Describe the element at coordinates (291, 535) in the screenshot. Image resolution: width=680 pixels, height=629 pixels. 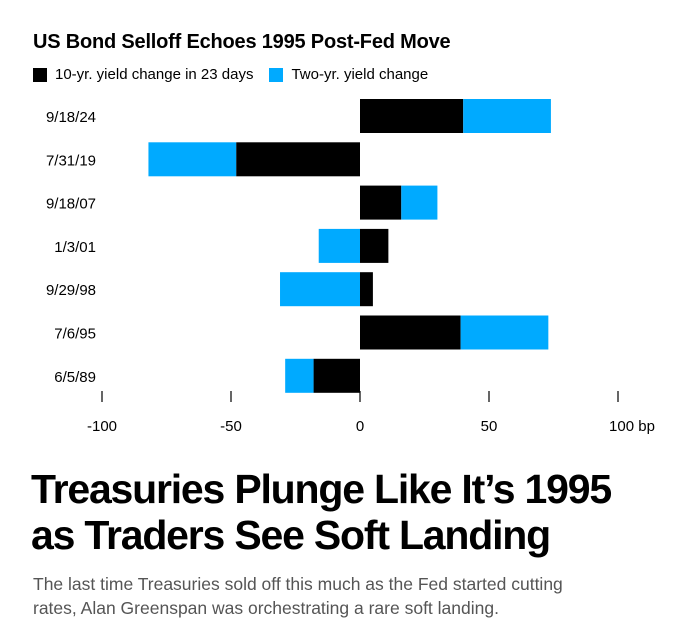
I see `headline-line-2: as Traders See Soft Landing` at that location.